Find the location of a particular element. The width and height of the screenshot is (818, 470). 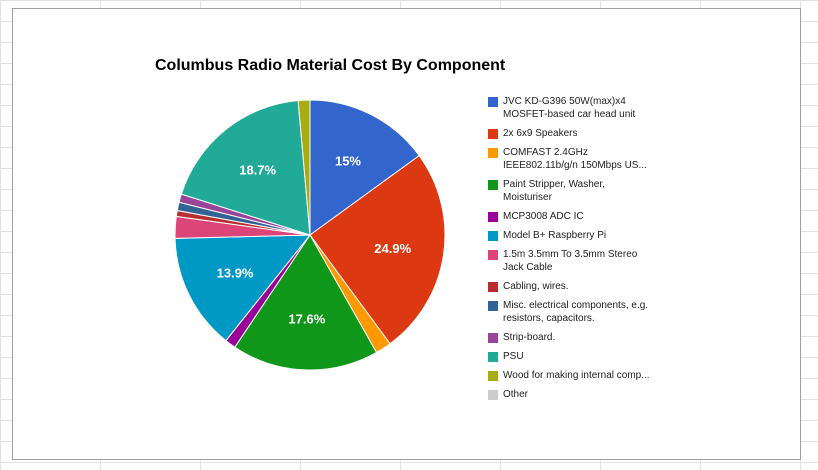

slice-label: 18.7% is located at coordinates (257, 170).